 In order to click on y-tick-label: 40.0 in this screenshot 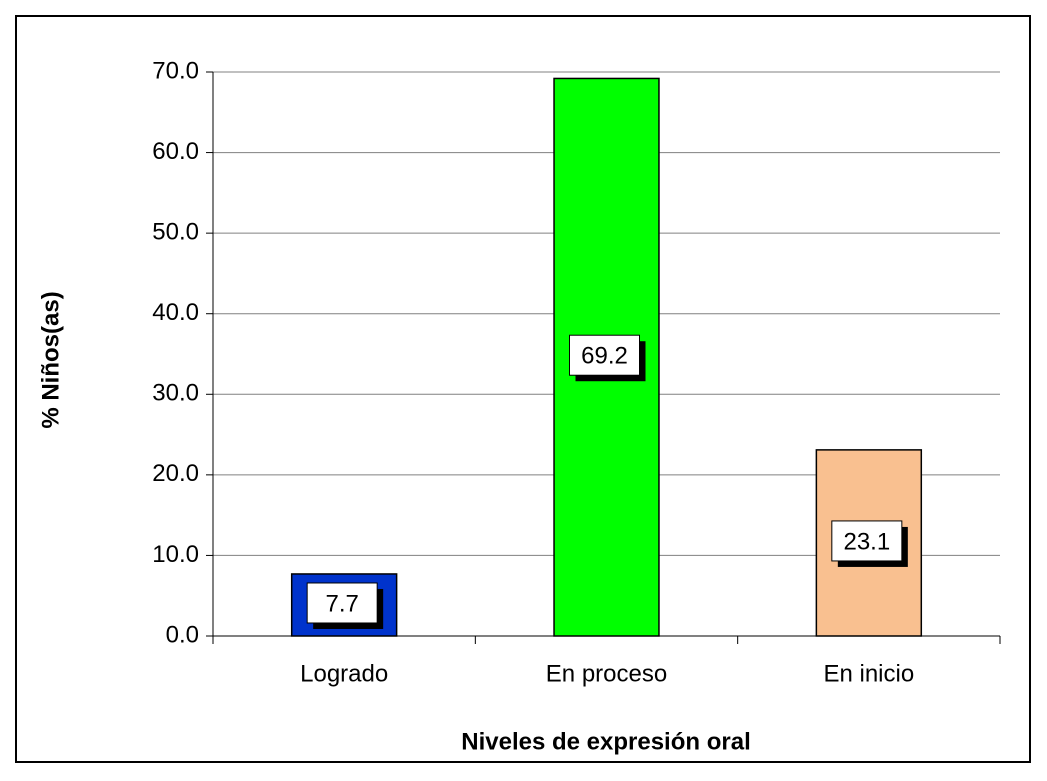, I will do `click(175, 312)`.